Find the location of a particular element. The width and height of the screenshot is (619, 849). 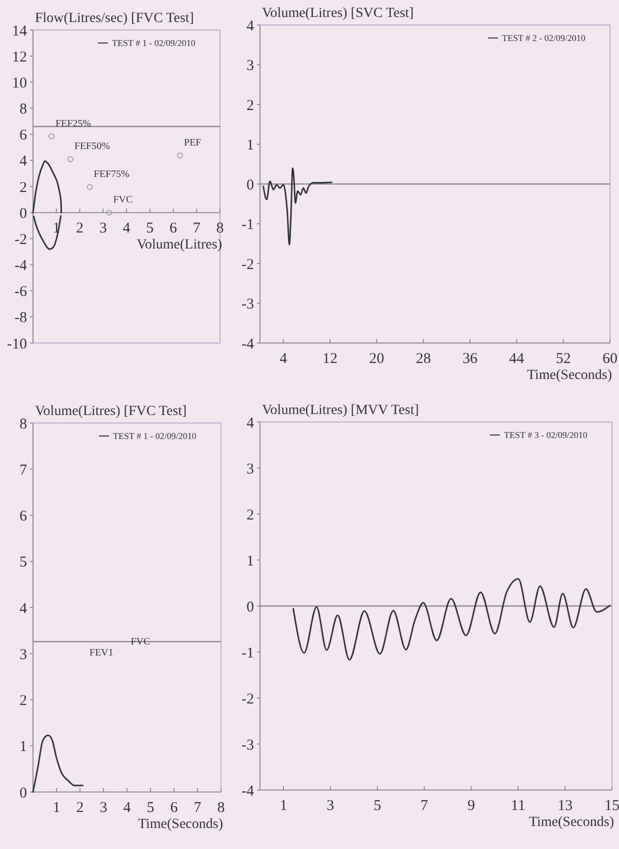

annotation: FEF75% is located at coordinates (112, 174).